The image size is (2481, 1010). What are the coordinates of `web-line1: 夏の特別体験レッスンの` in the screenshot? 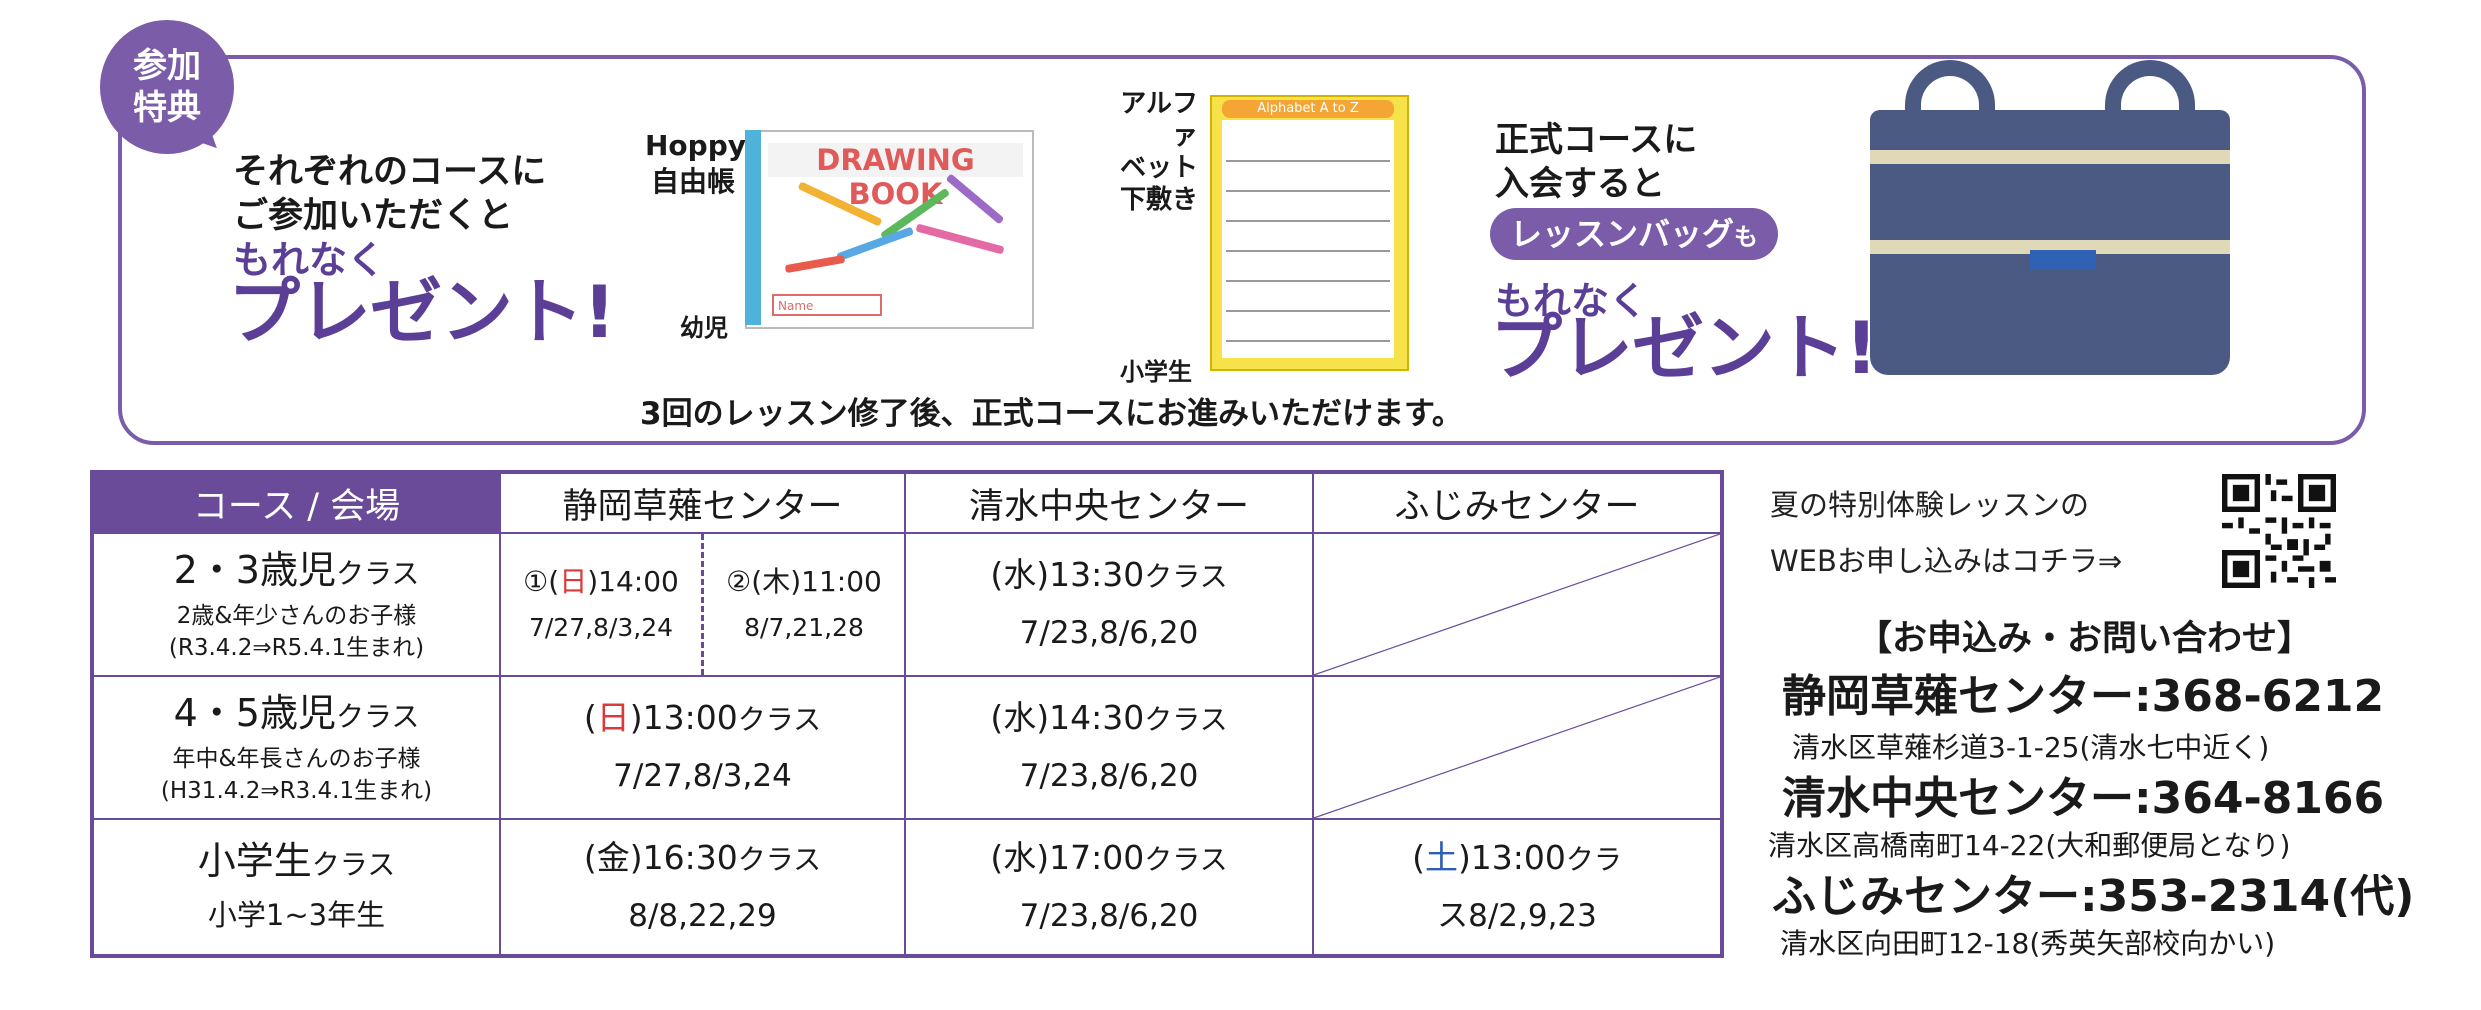 It's located at (1930, 505).